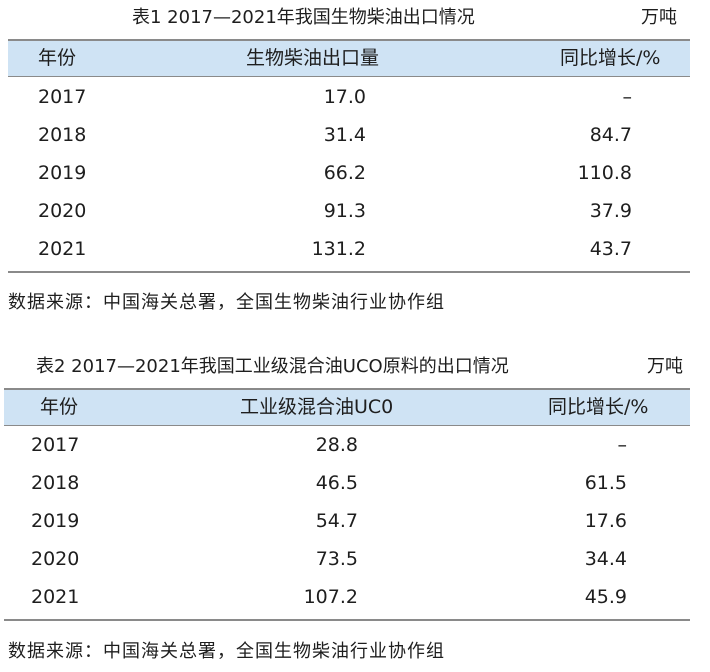 The height and width of the screenshot is (672, 710). I want to click on table-2-caption: 表2 2017—2021年我国工业级混合油UCO原料的出口情况, so click(272, 366).